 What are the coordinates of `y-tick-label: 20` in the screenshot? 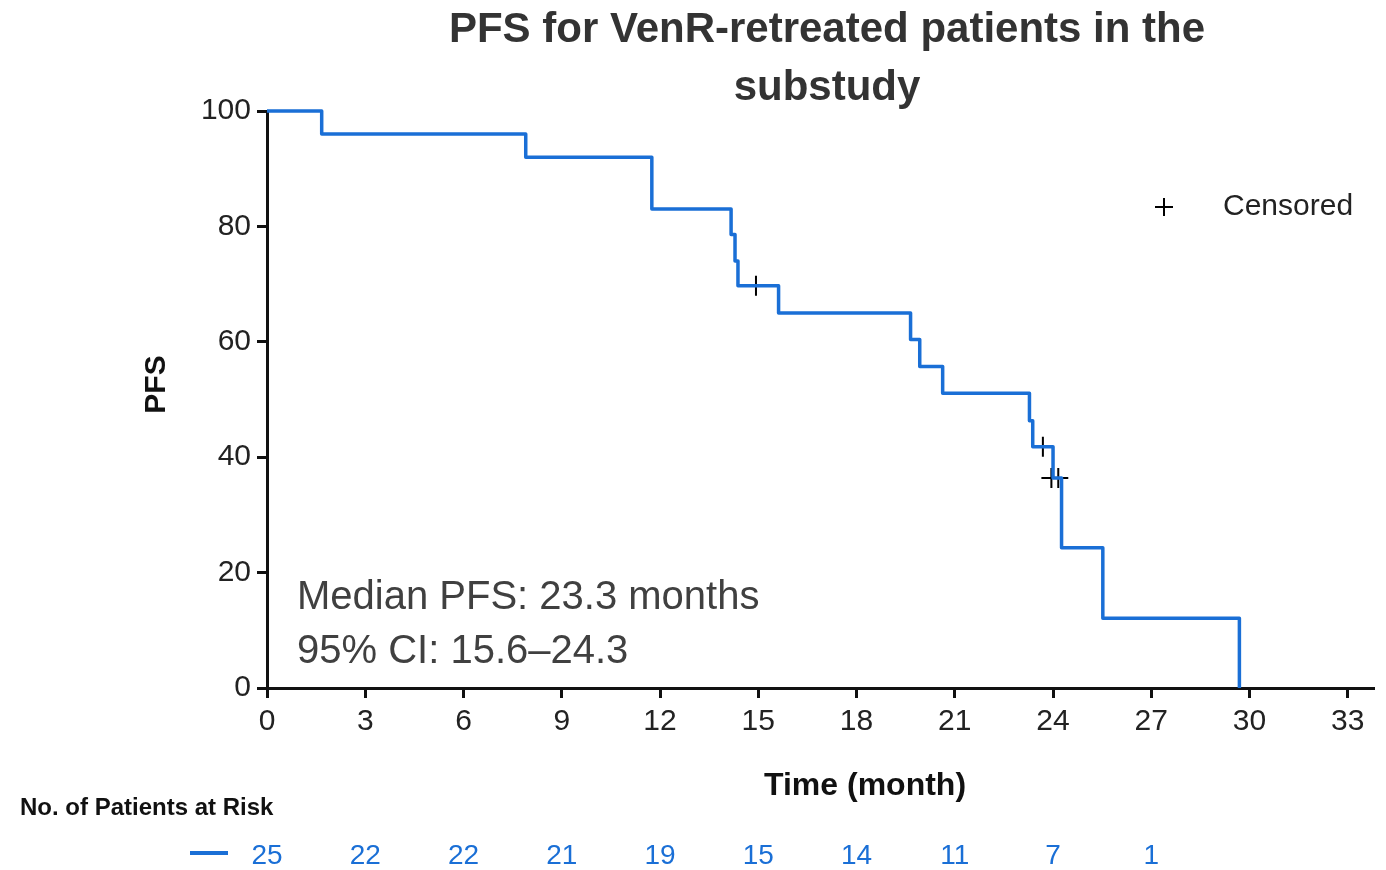 It's located at (234, 570).